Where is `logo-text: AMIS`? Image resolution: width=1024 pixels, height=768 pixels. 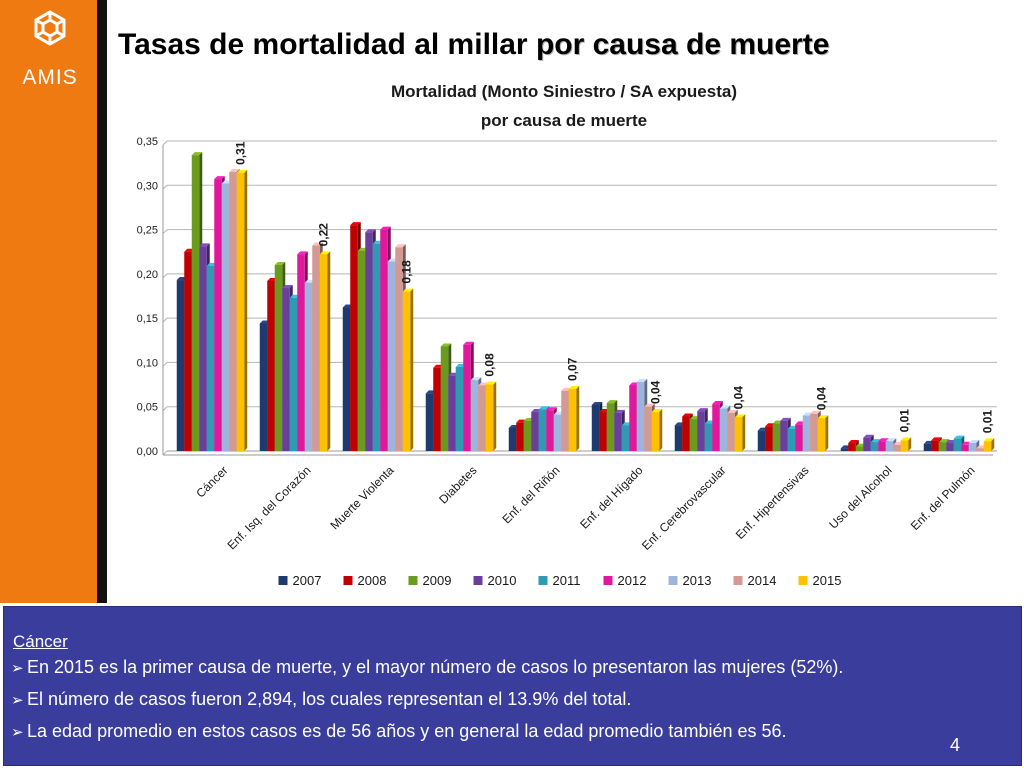
logo-text: AMIS is located at coordinates (50, 77).